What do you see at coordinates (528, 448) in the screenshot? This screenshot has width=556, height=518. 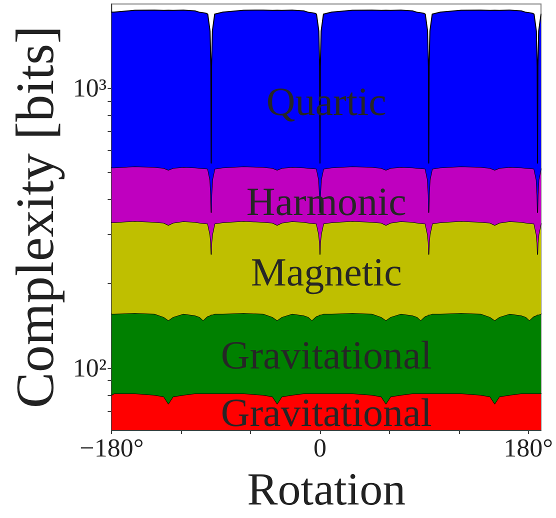 I see `x-tick-label: 180°` at bounding box center [528, 448].